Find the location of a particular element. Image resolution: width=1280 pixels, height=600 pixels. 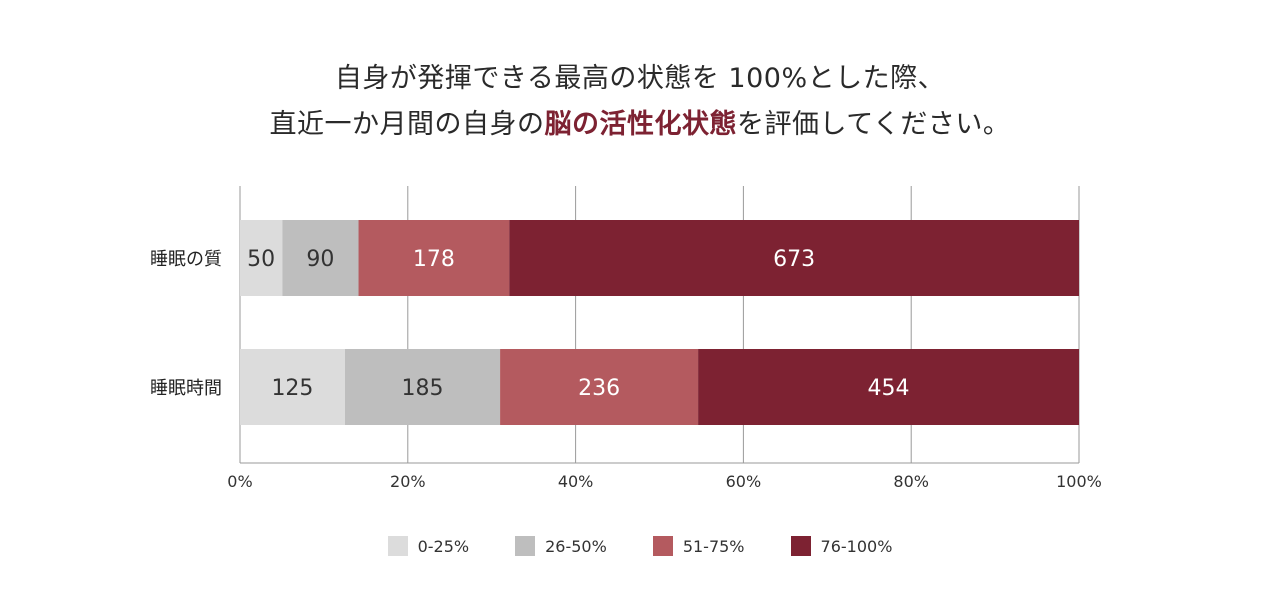

title-line-2: 直近一か月間の自身の脳の活性化状態を評価してください。 is located at coordinates (640, 125).